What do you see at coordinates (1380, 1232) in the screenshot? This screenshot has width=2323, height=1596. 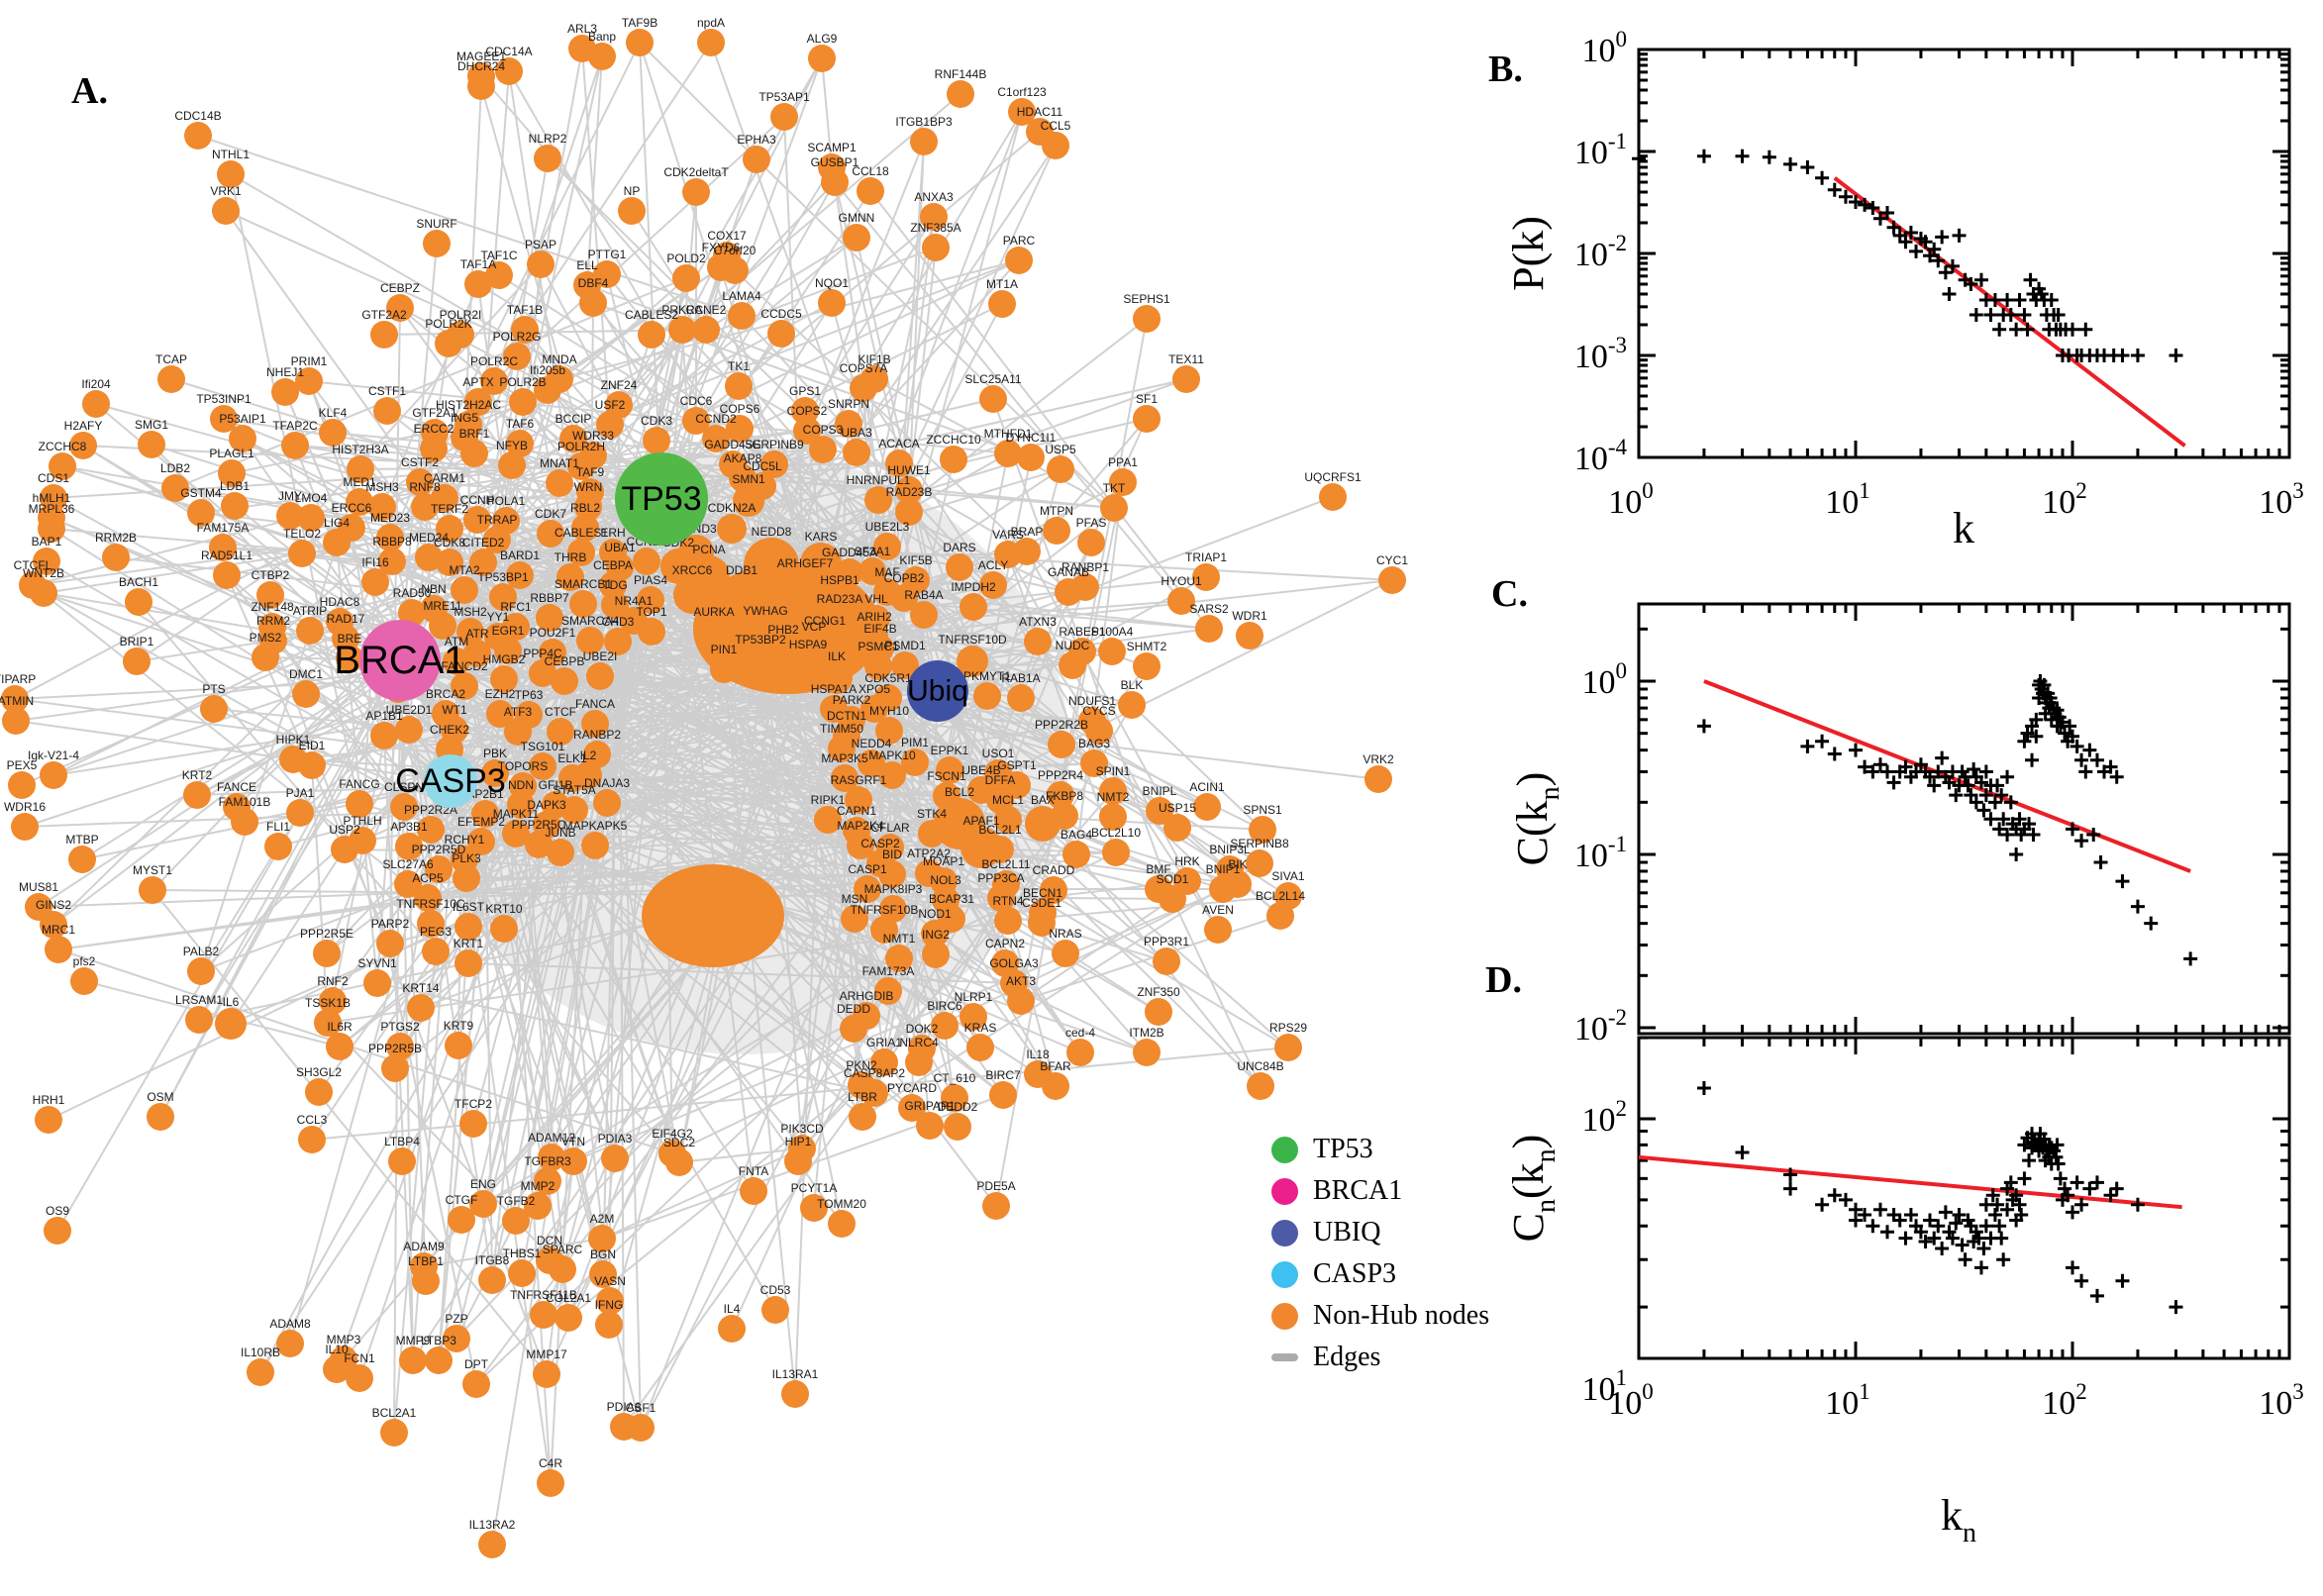 I see `legend-item-ubiq: UBIQ` at bounding box center [1380, 1232].